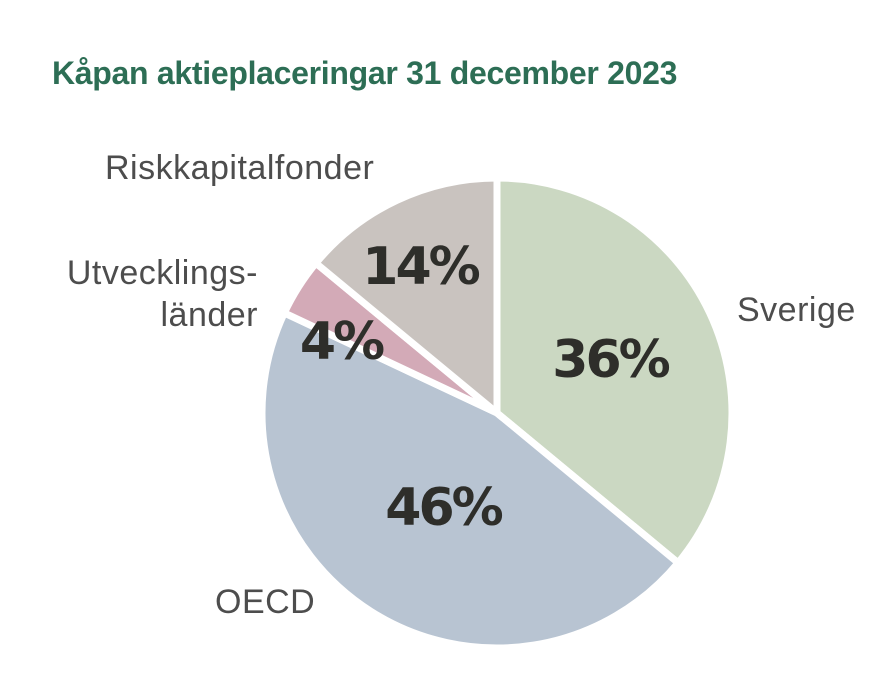 This screenshot has width=877, height=680. I want to click on label-riskkapitalfonder: Riskkapitalfonder, so click(240, 168).